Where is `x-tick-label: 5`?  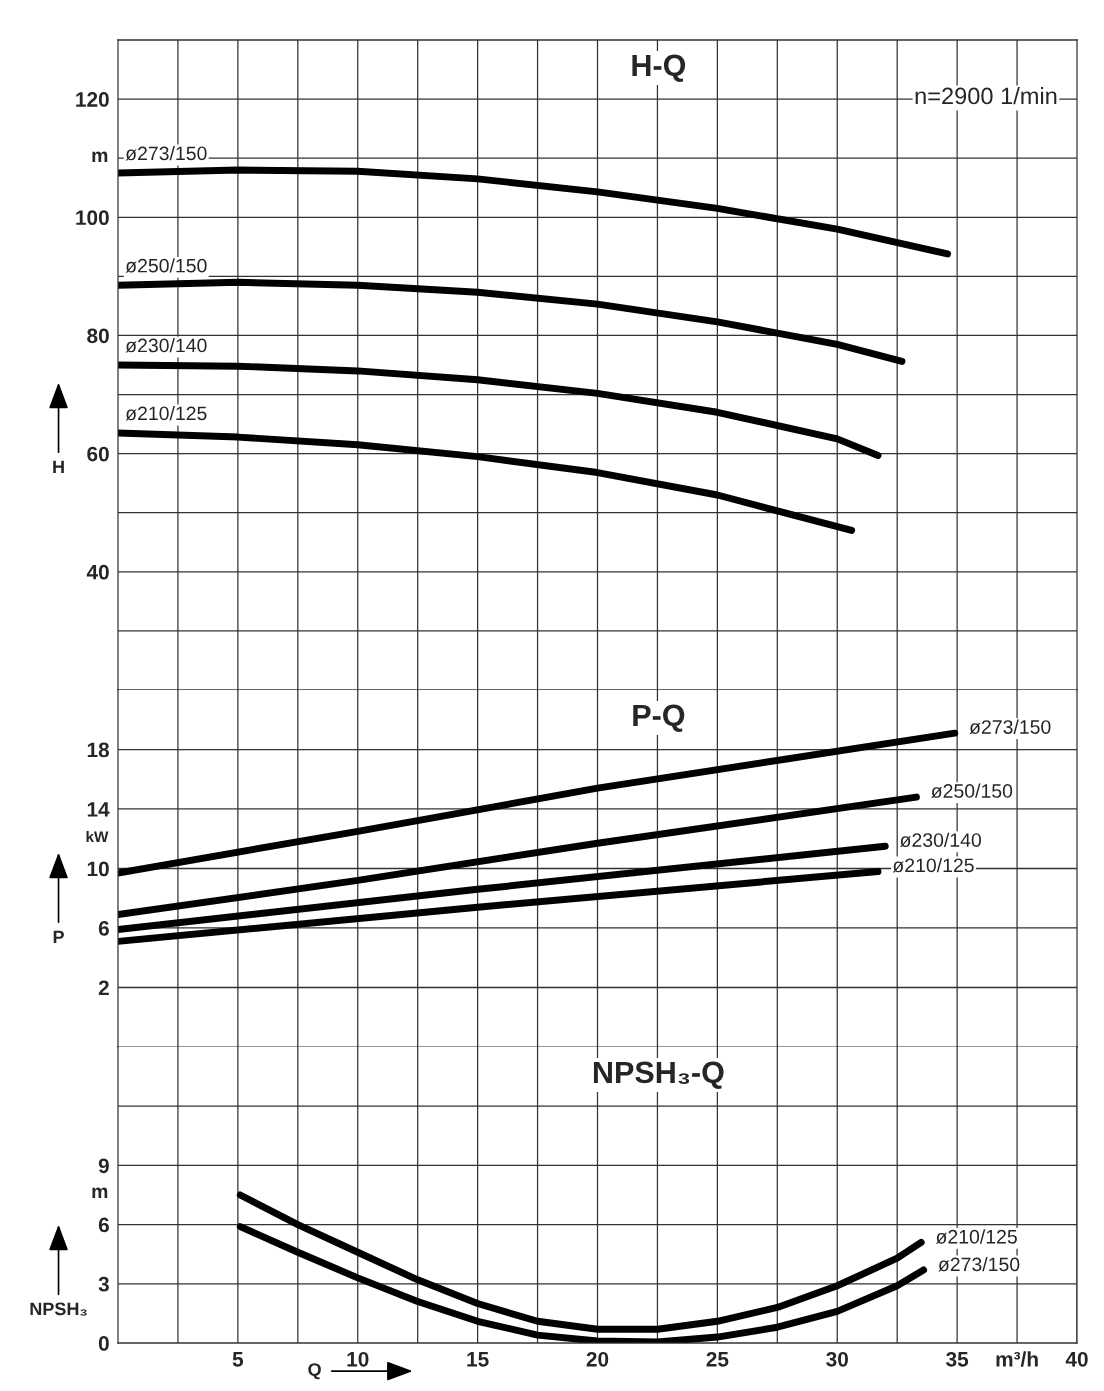 x-tick-label: 5 is located at coordinates (238, 1359).